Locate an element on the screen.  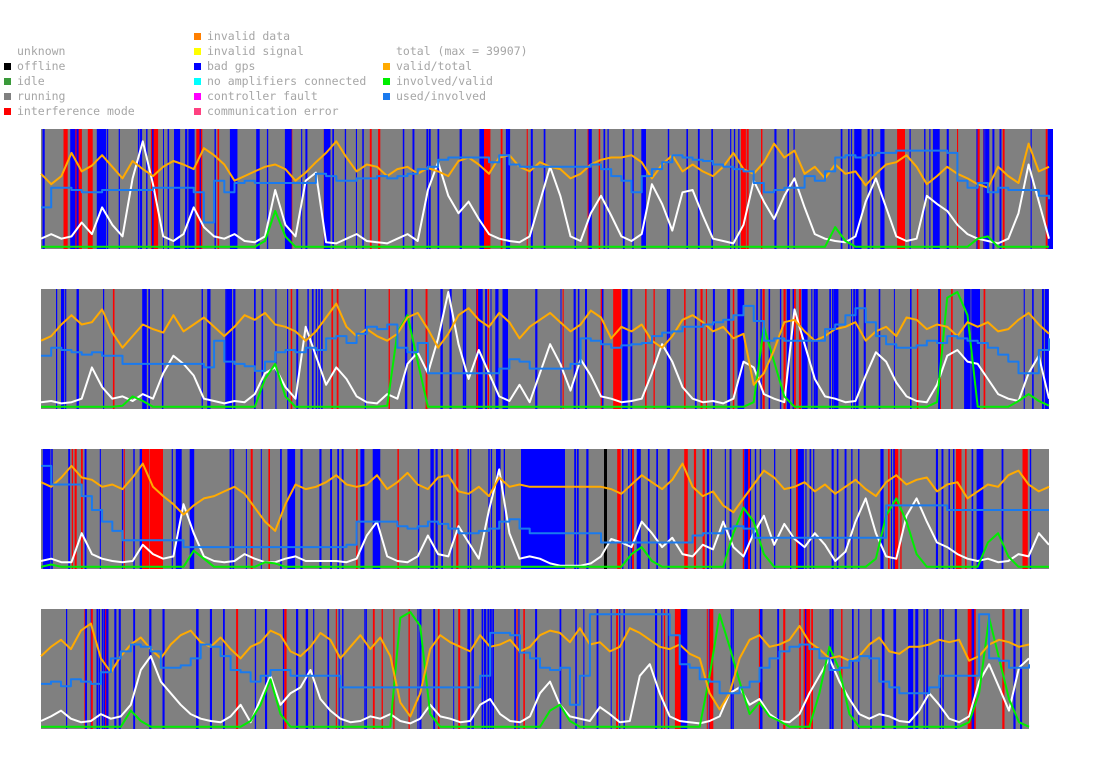
used-involved-line is located at coordinates (545, 339).